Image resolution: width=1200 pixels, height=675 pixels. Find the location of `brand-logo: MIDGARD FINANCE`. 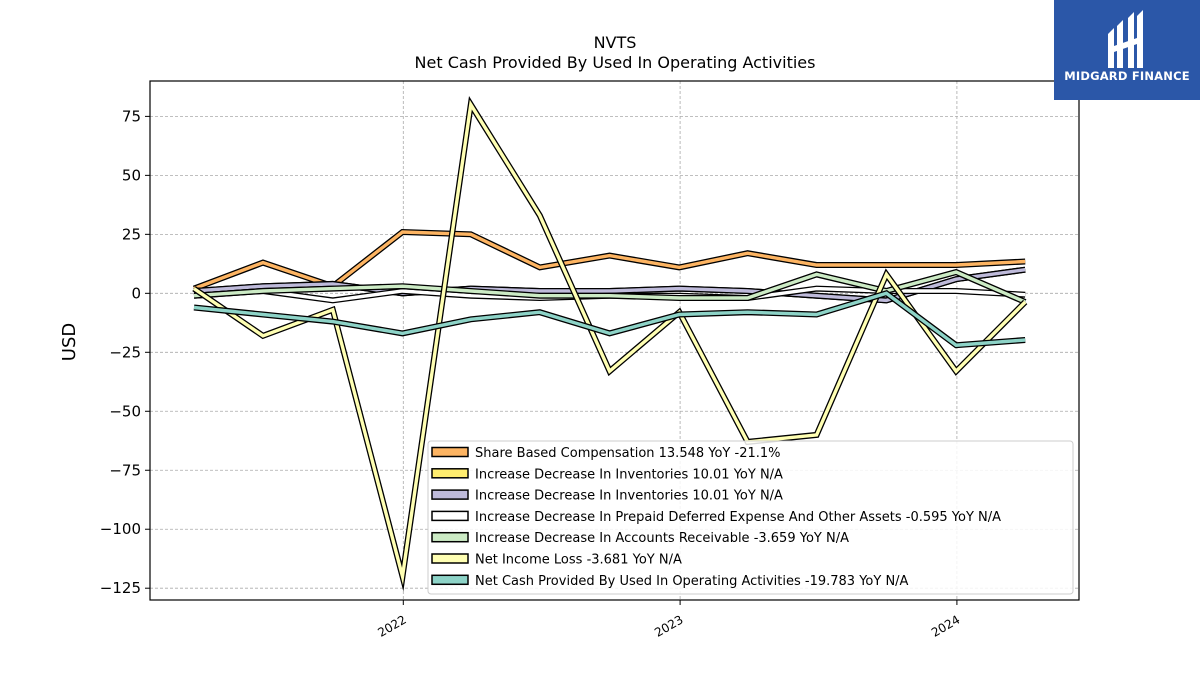

brand-logo: MIDGARD FINANCE is located at coordinates (1127, 50).